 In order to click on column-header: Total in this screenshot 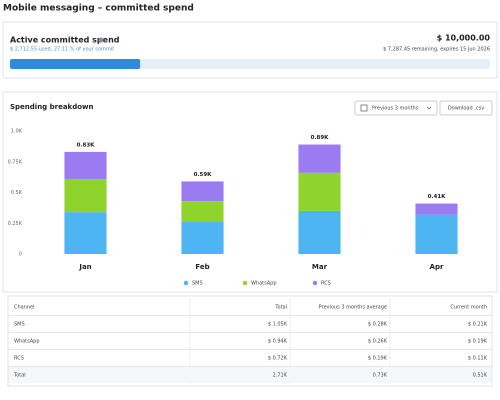, I will do `click(280, 308)`.